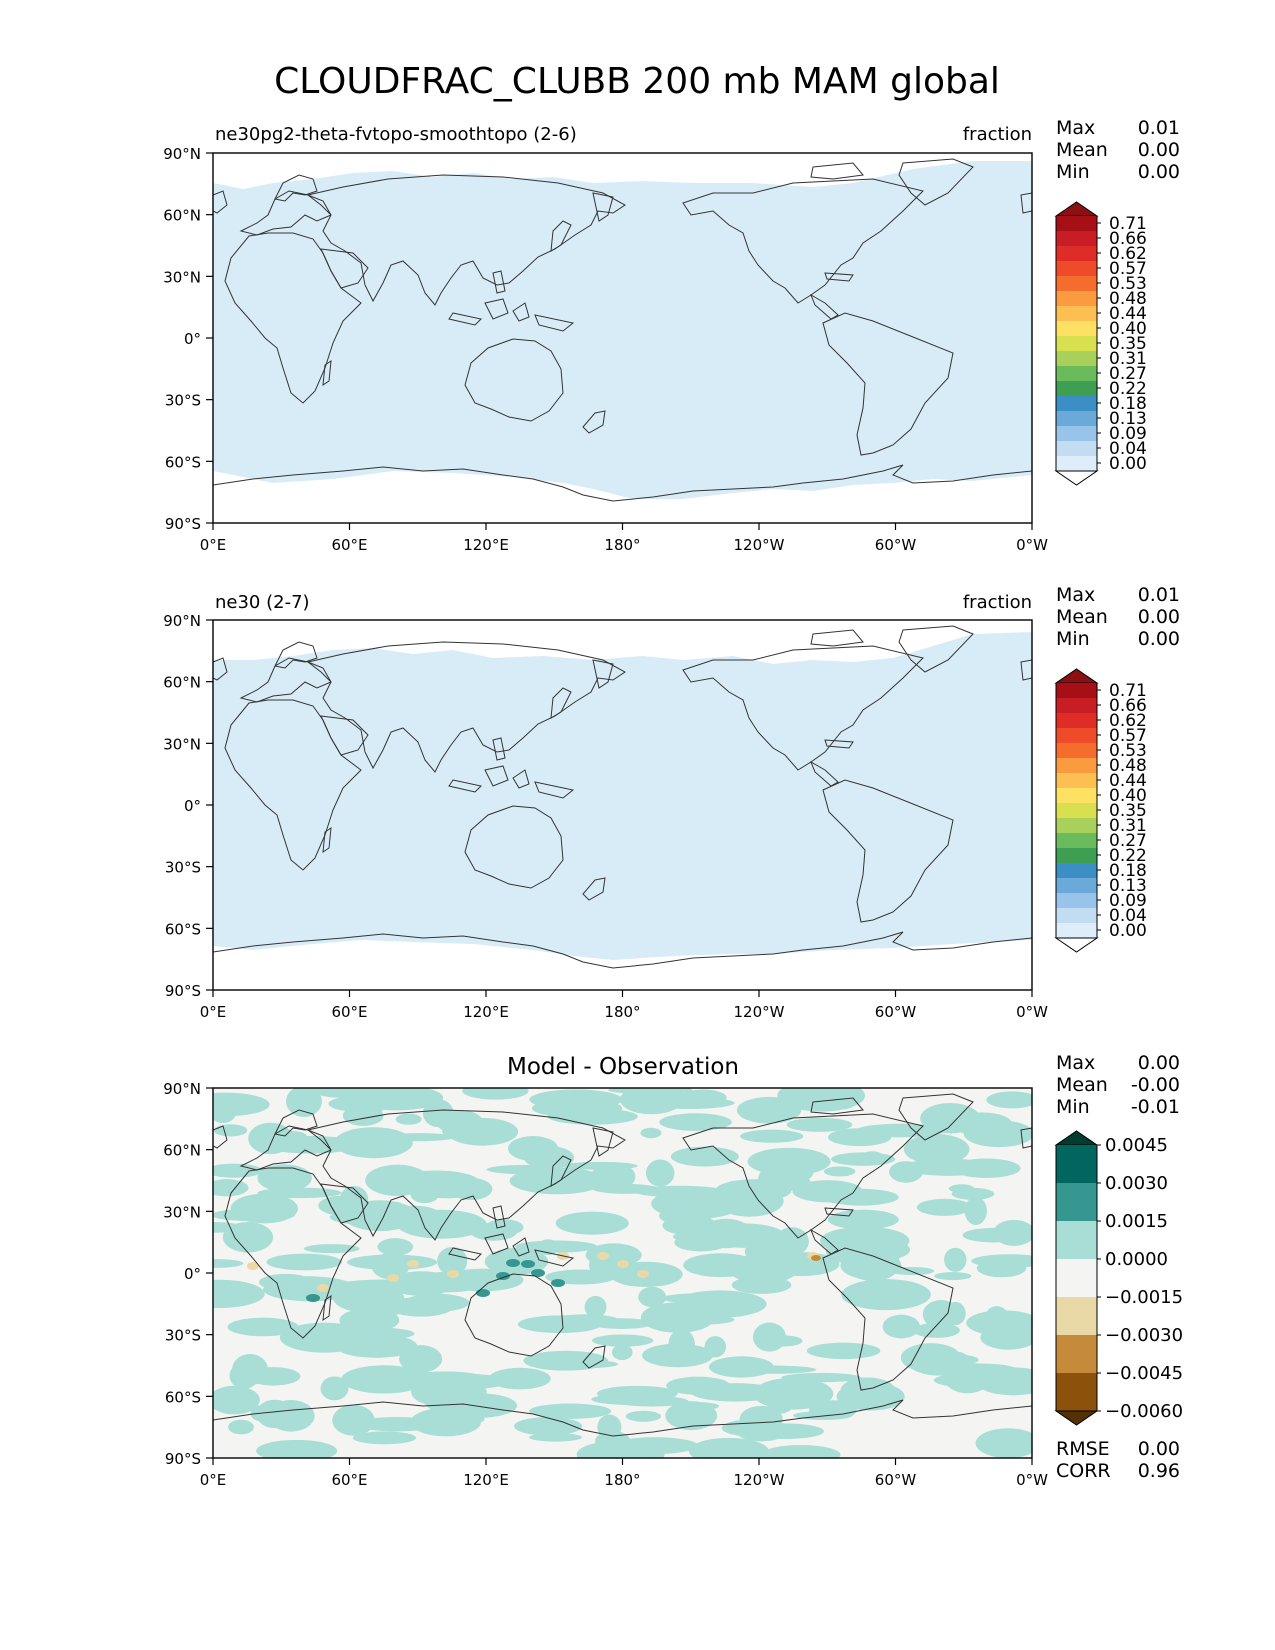  Describe the element at coordinates (183, 991) in the screenshot. I see `lat-tick-label: 90°S` at that location.